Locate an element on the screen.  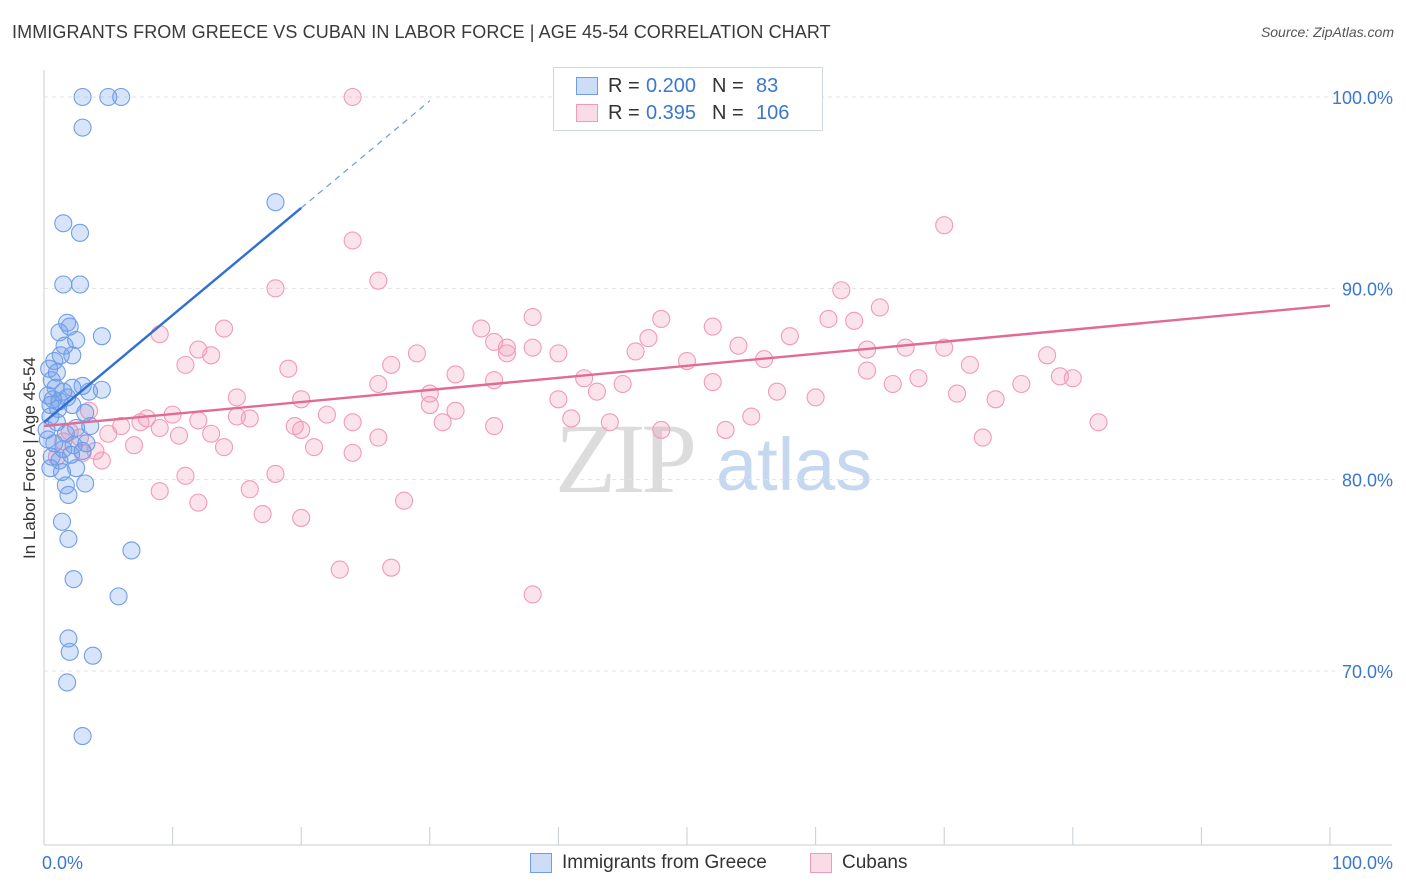
watermark-atlas: atlas is located at coordinates (794, 464).